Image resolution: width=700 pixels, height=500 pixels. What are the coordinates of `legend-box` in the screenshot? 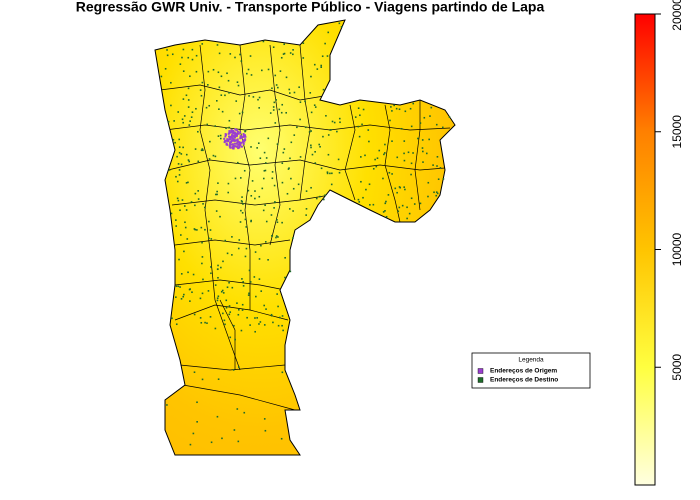 It's located at (531, 370).